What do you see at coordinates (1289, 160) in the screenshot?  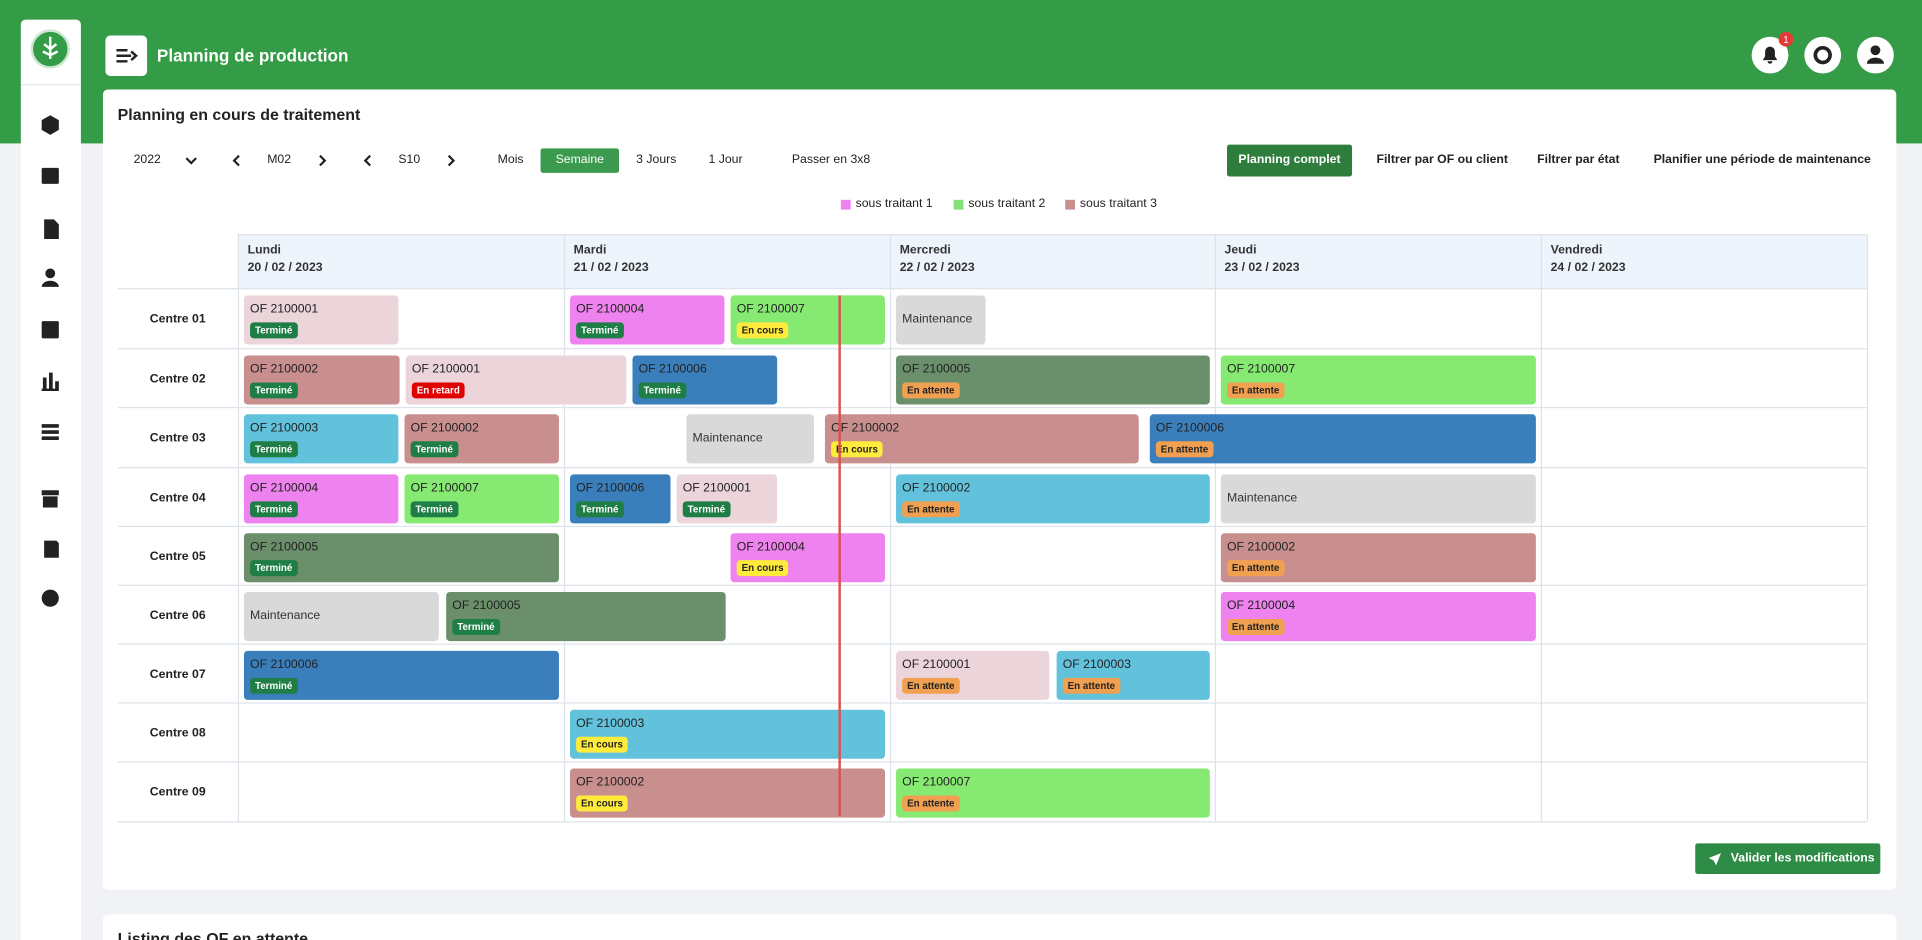 I see `action-button: Planning complet` at bounding box center [1289, 160].